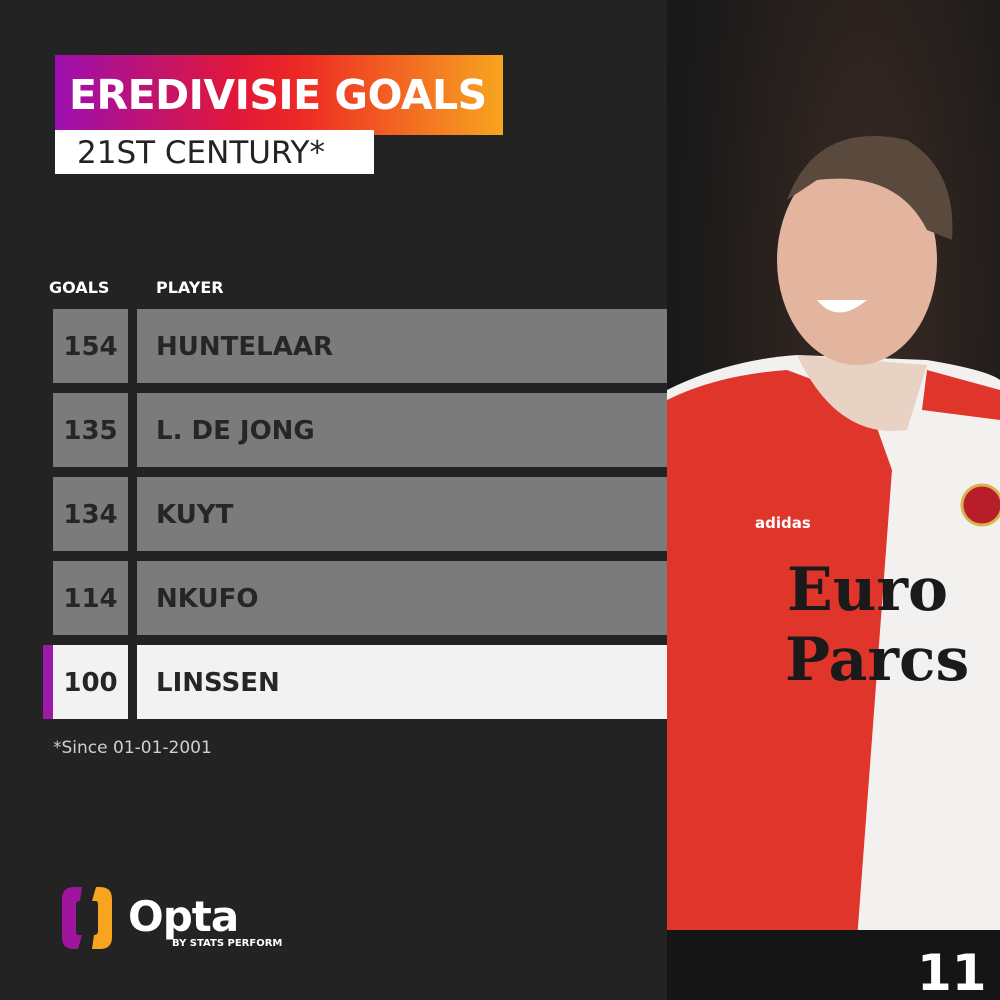 This screenshot has width=1000, height=1000. I want to click on table-row: 114 NKUFO, so click(360, 598).